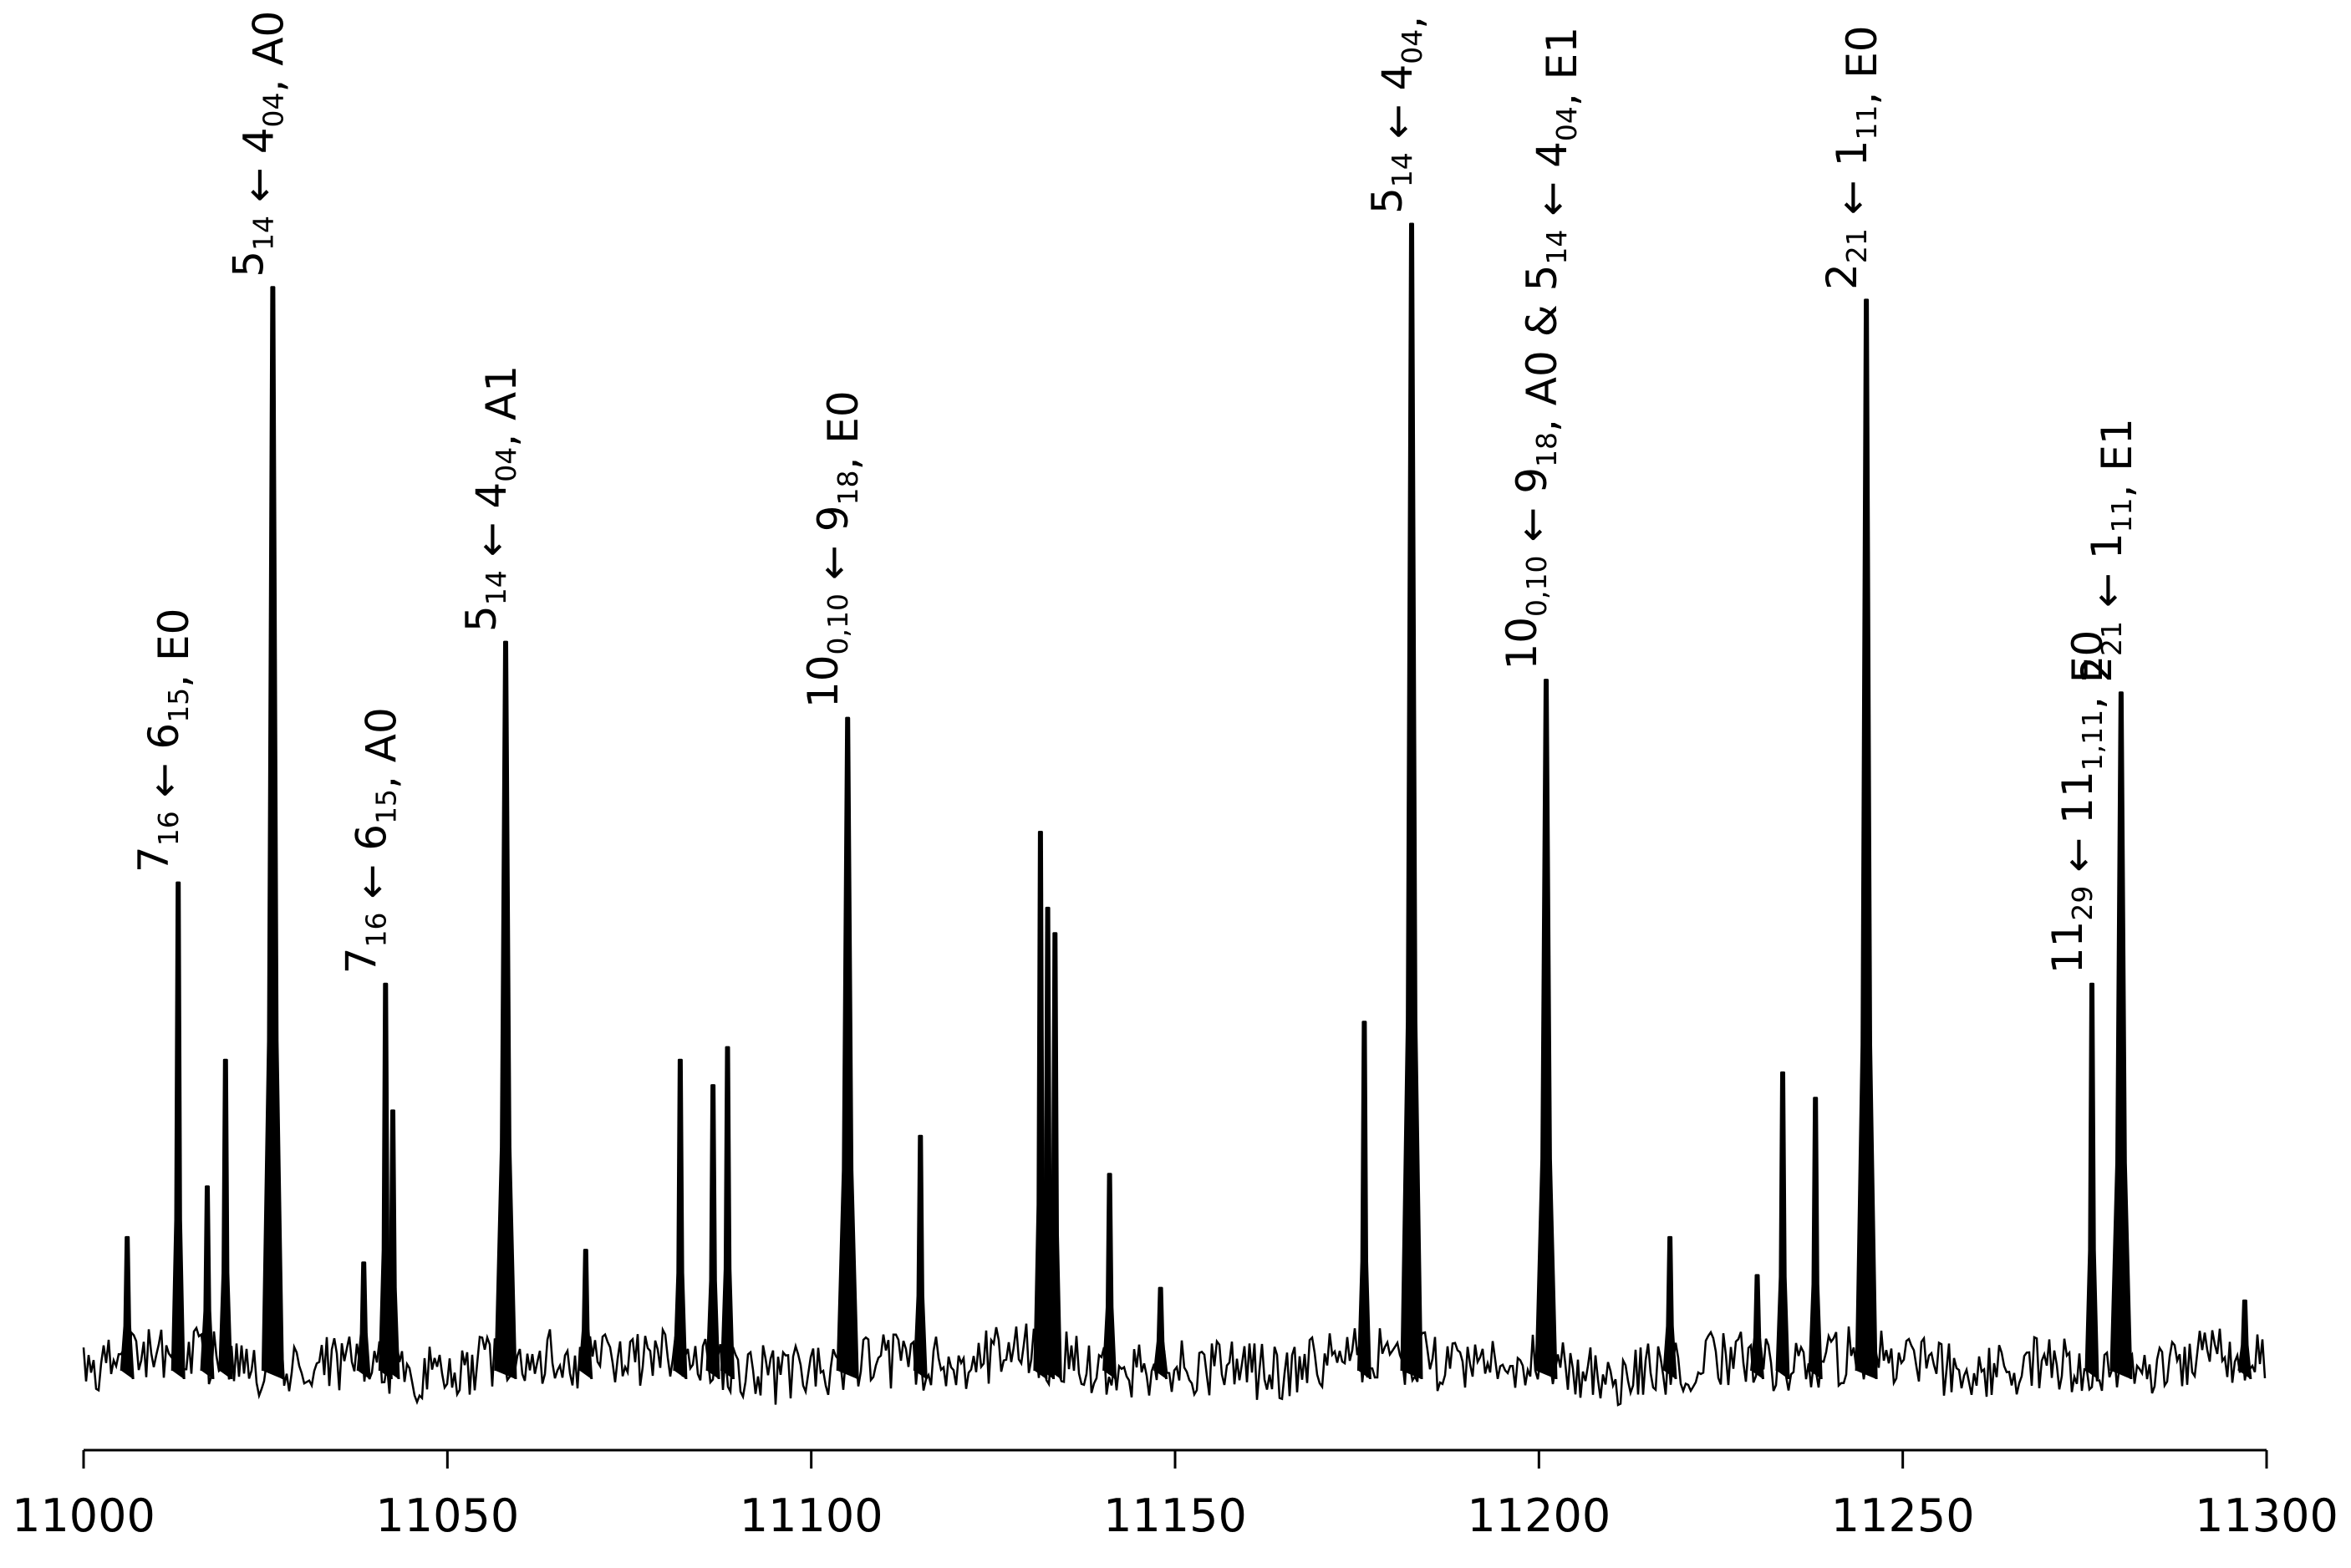  What do you see at coordinates (1175, 1515) in the screenshot?
I see `x-tick-label: 11150` at bounding box center [1175, 1515].